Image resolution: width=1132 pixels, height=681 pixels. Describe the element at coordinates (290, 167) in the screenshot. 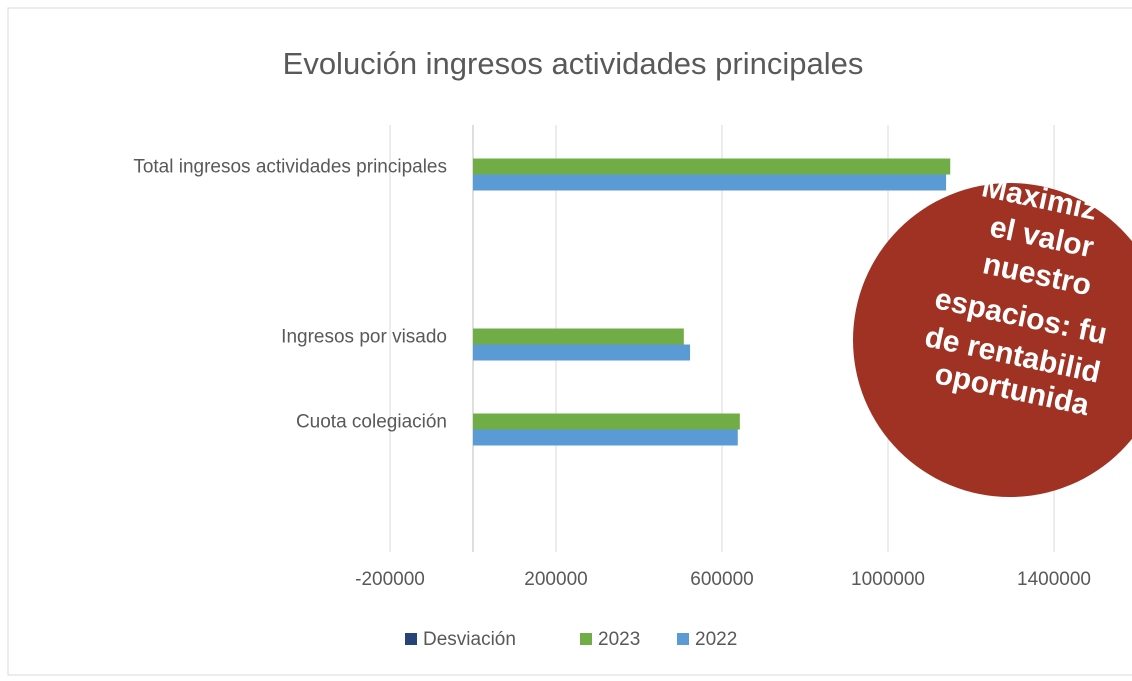

I see `y-tick-label: Total ingresos actividades principales` at that location.